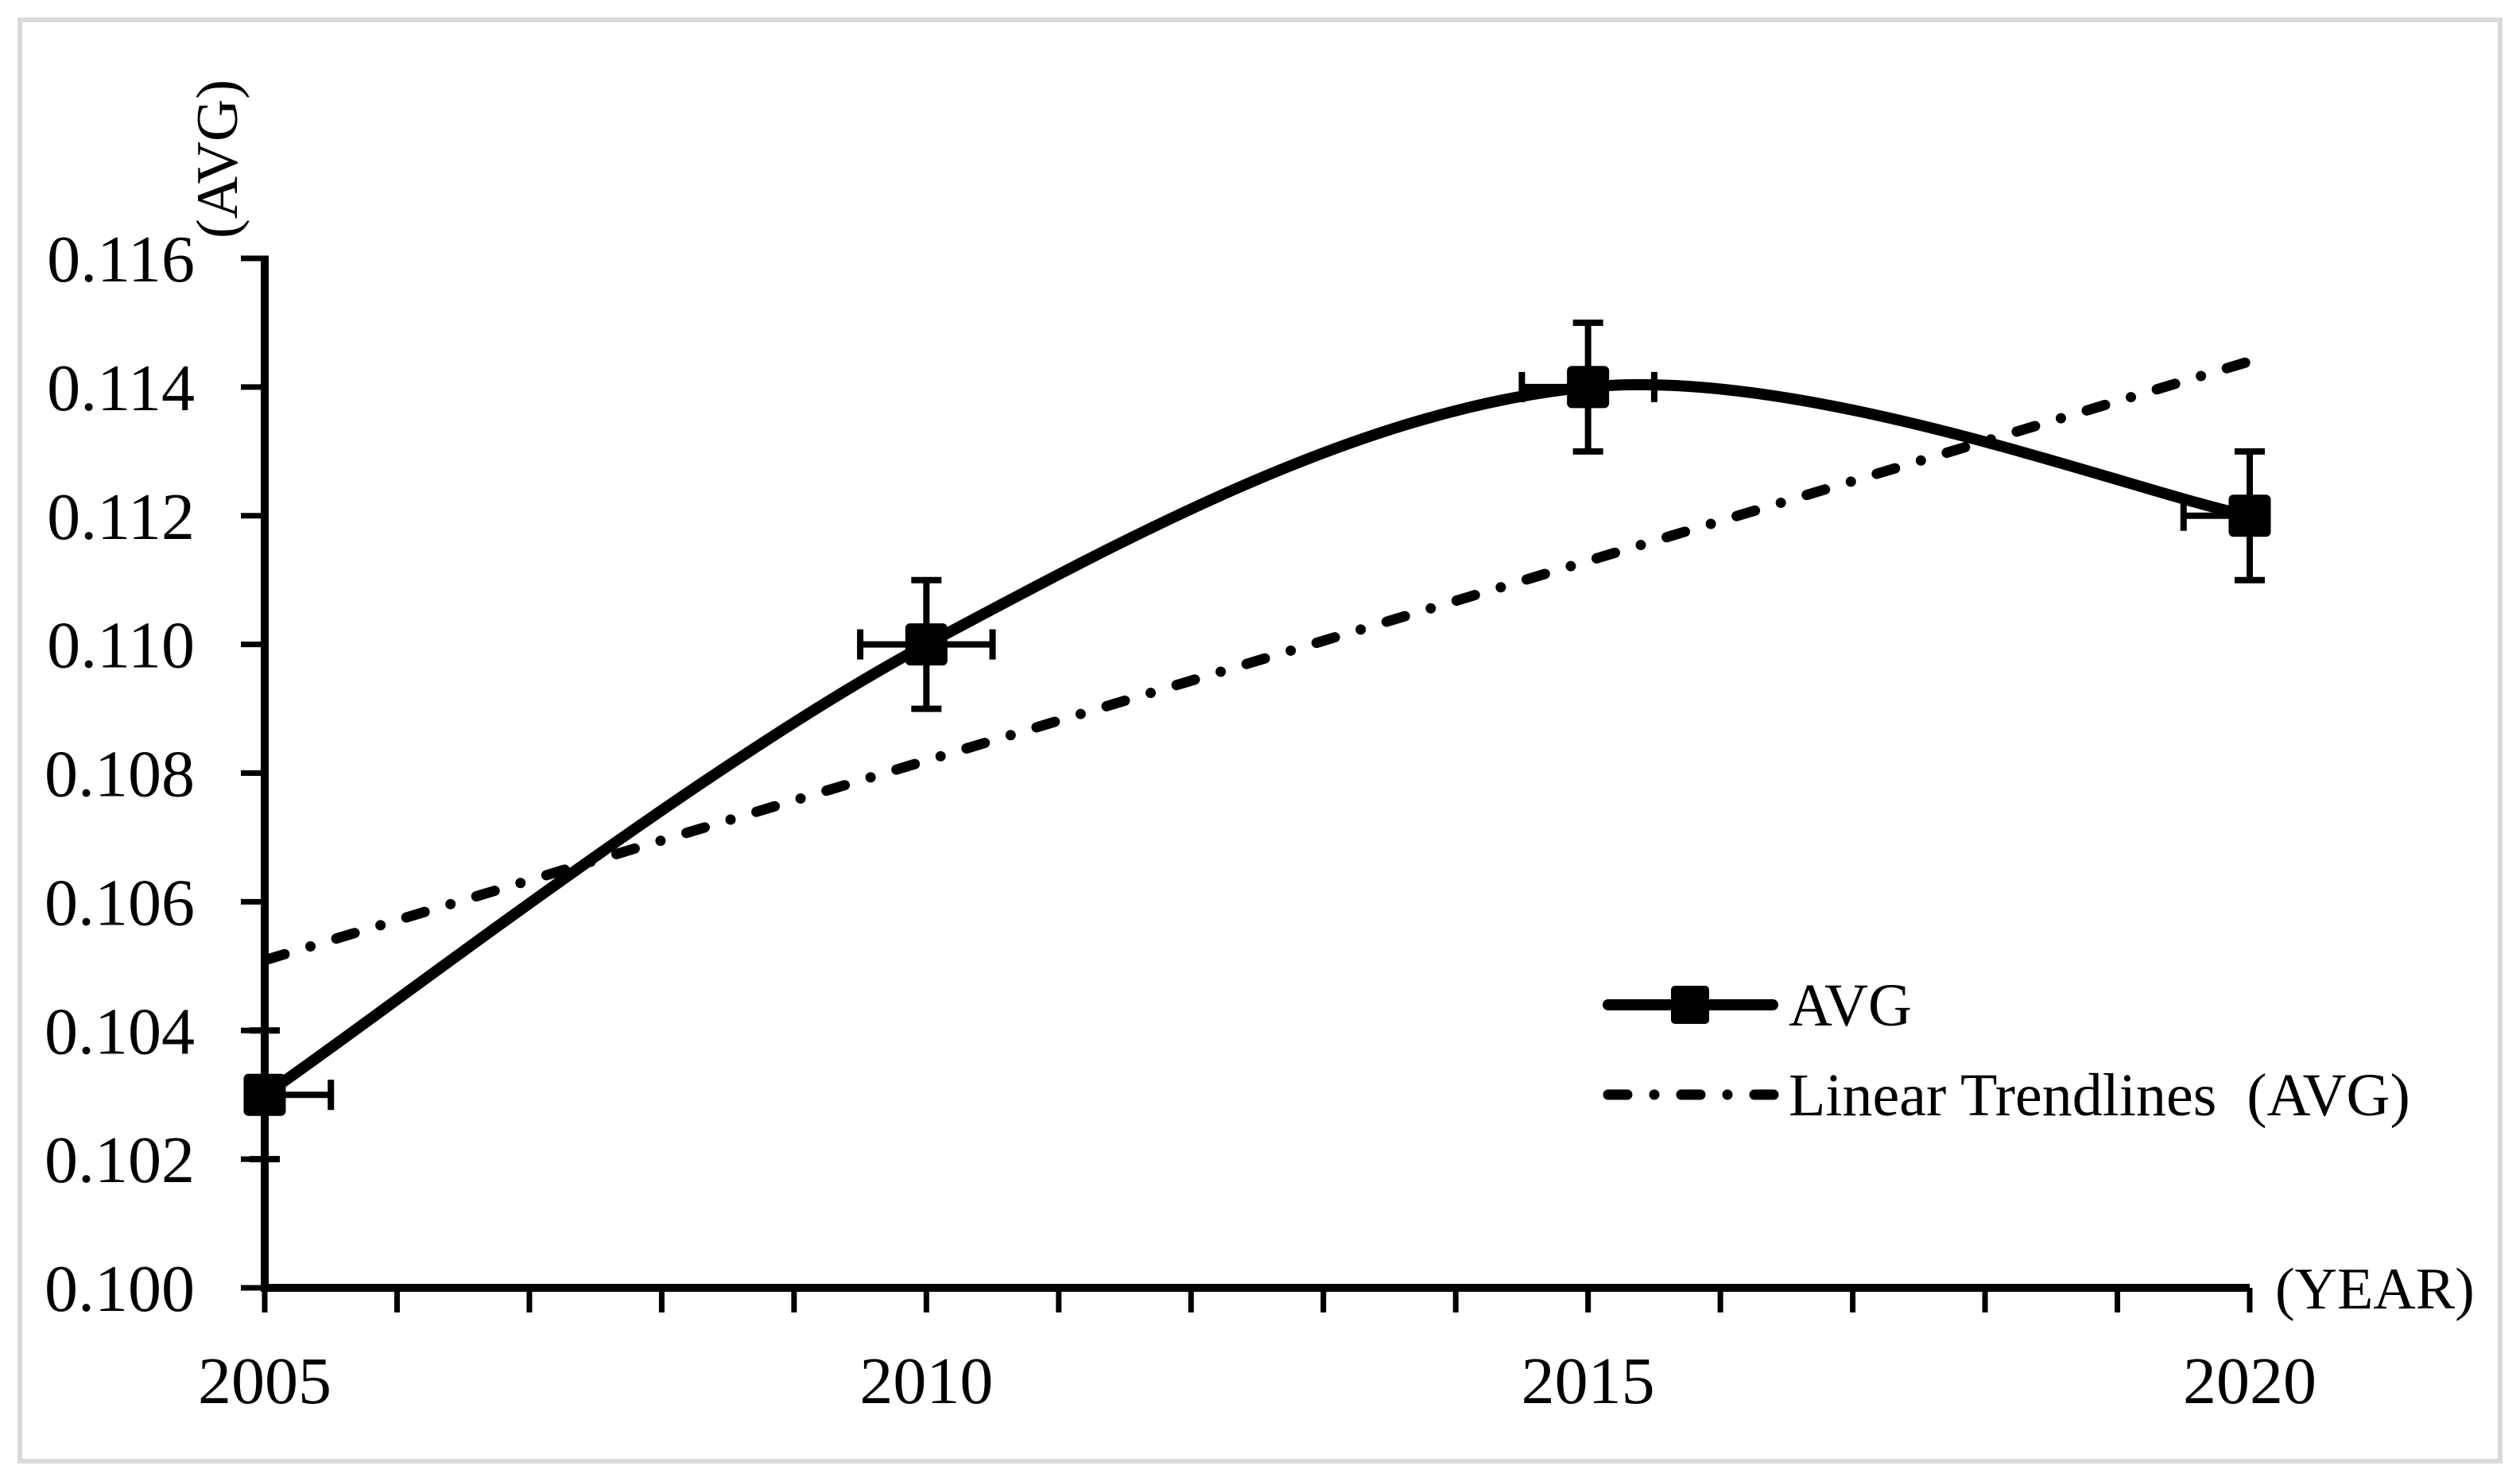 This screenshot has height=1481, width=2520. Describe the element at coordinates (2375, 1289) in the screenshot. I see `x-axis-title: (YEAR)` at that location.